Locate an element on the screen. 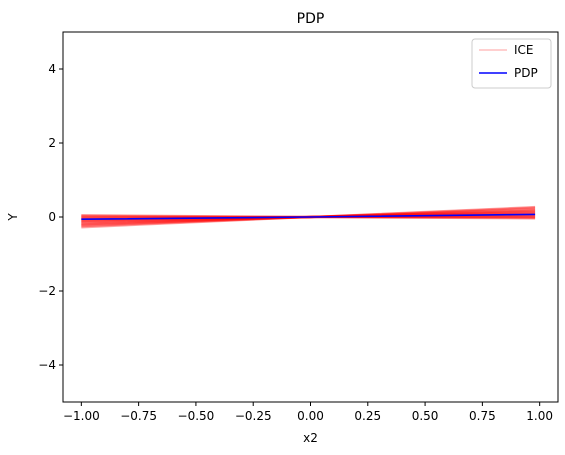 The image size is (565, 455). pdp-line-group is located at coordinates (308, 217).